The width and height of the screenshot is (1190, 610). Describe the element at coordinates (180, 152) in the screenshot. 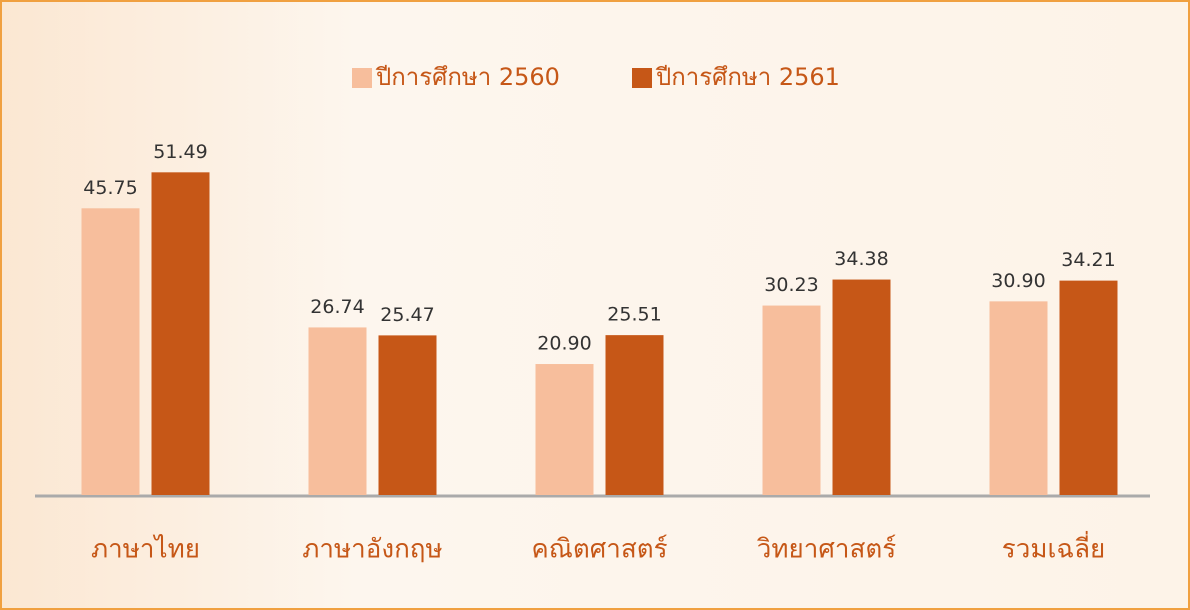

I see `value-label: 51.49` at that location.